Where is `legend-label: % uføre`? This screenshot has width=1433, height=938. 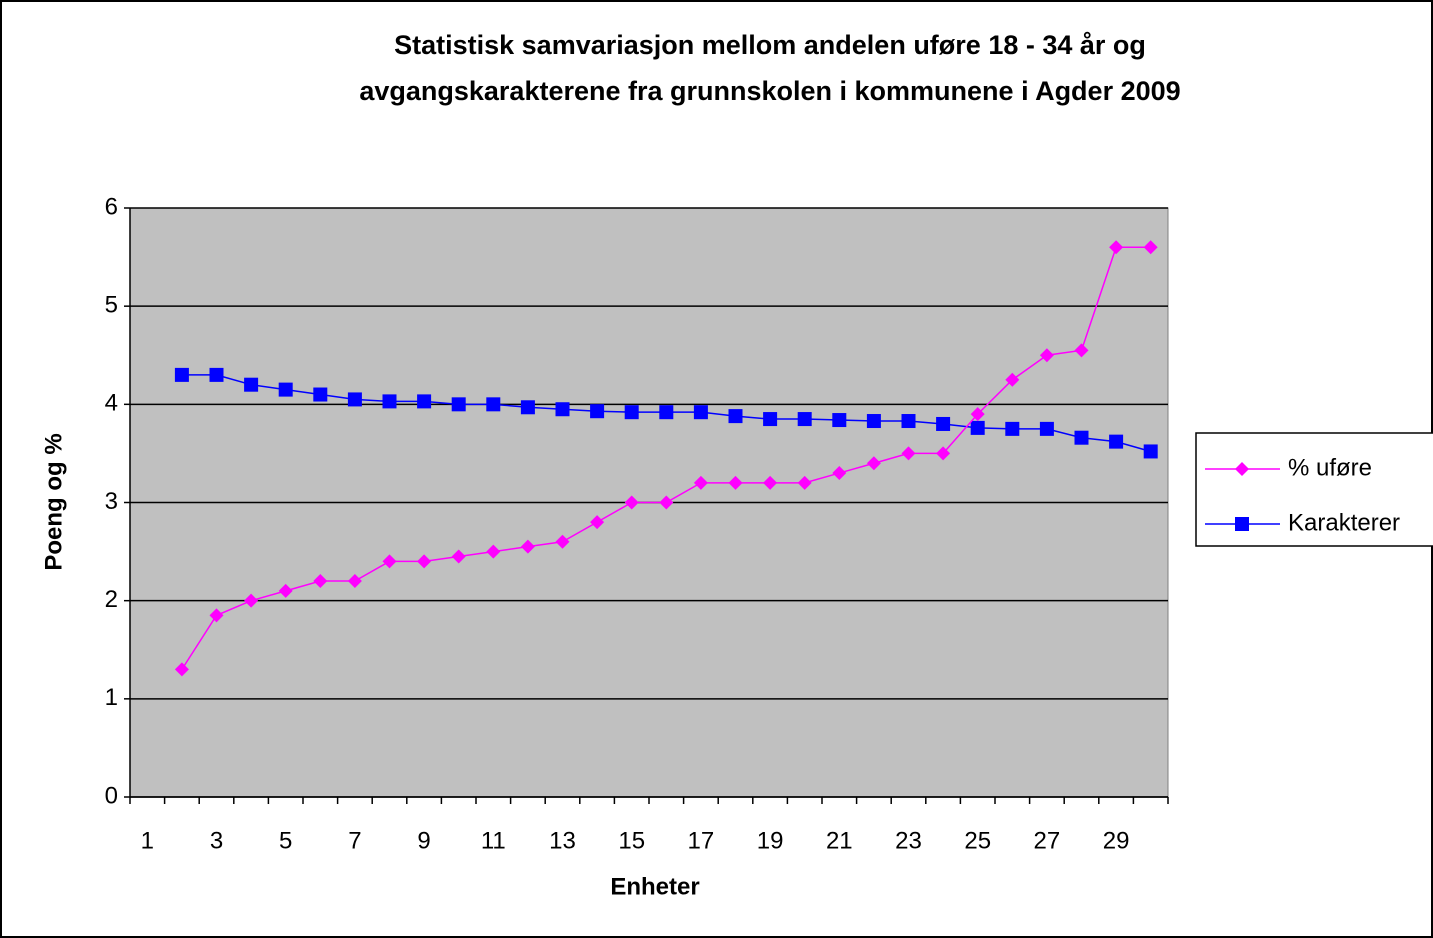
legend-label: % uføre is located at coordinates (1330, 467).